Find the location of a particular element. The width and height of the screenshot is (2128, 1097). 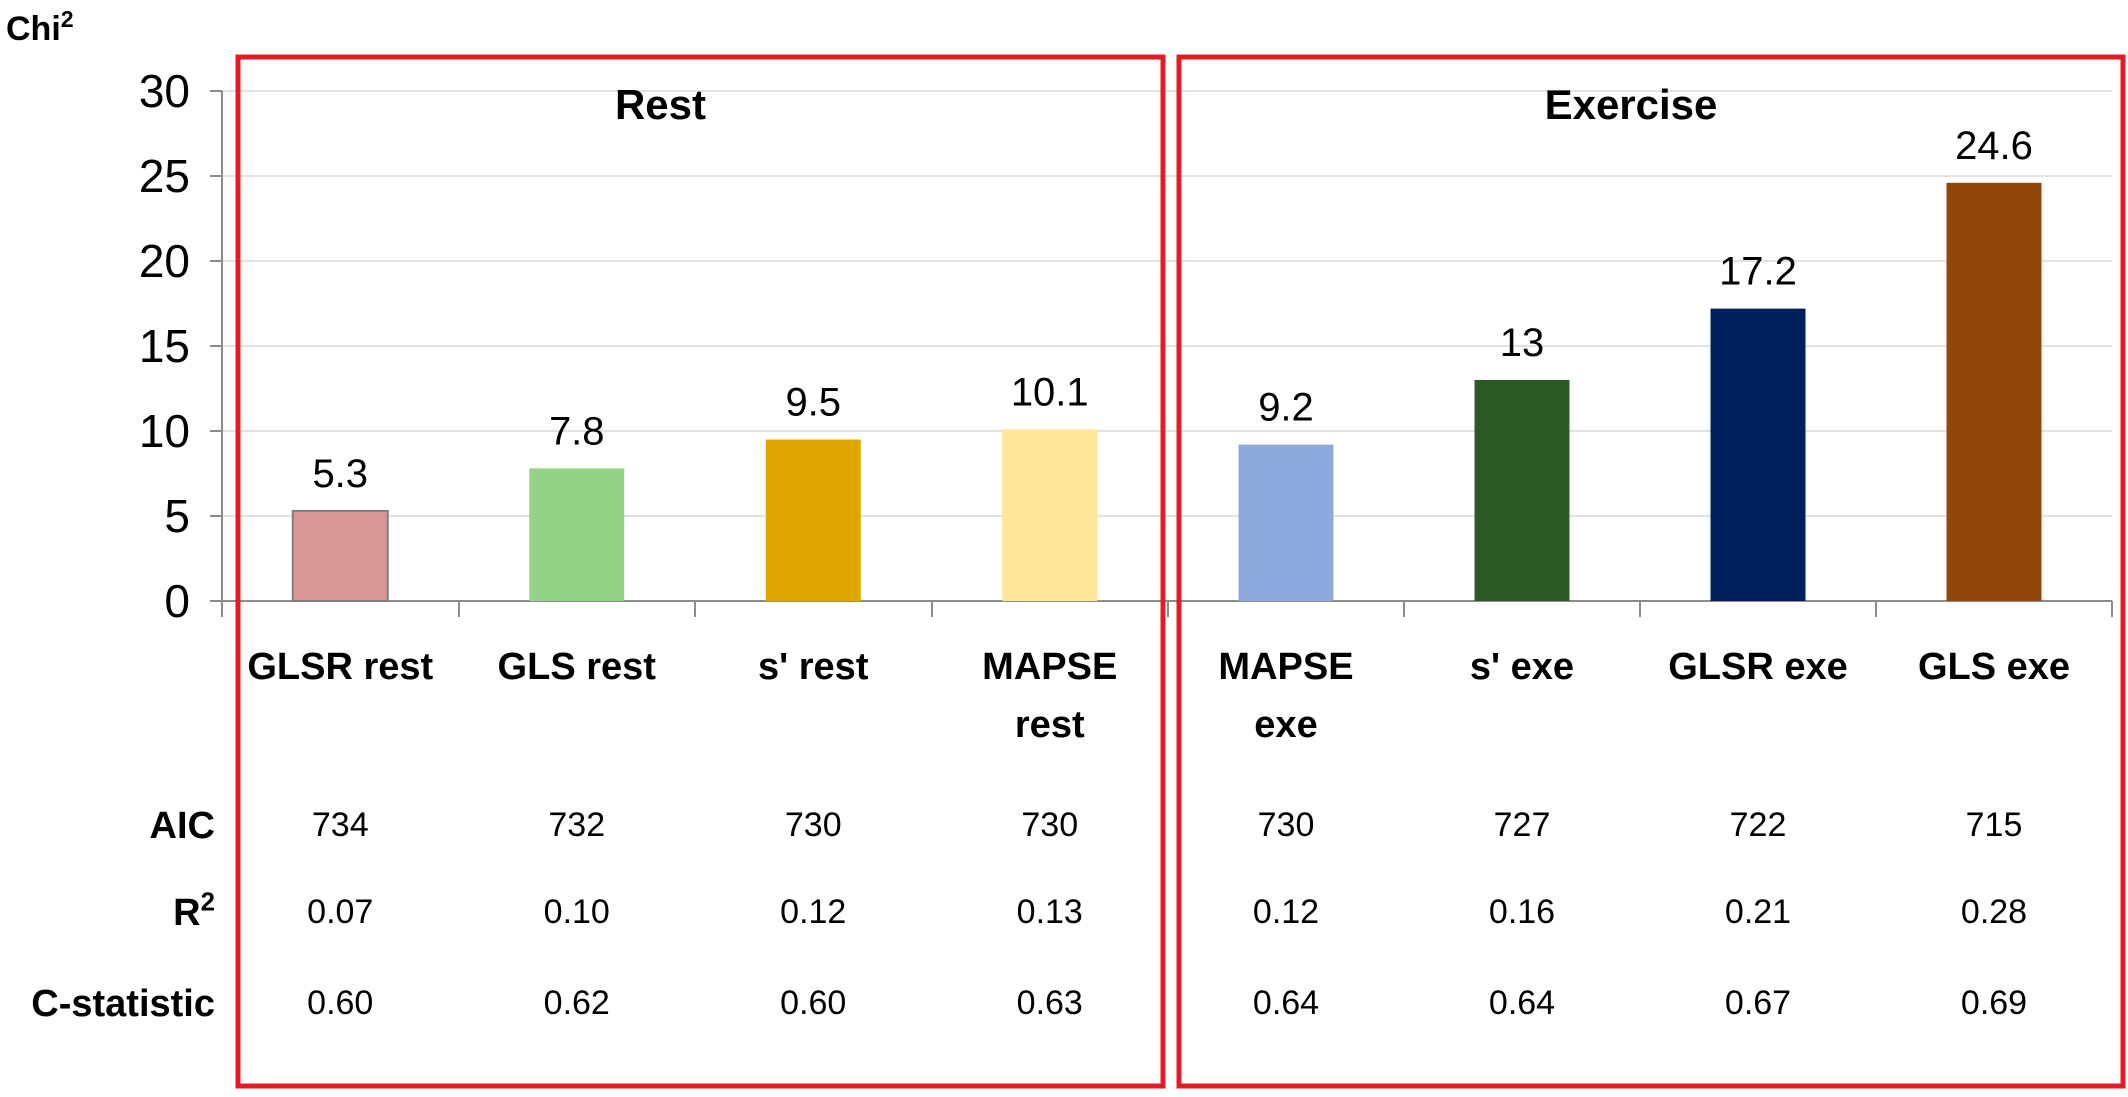

y-tick-label: 0 is located at coordinates (177, 601).